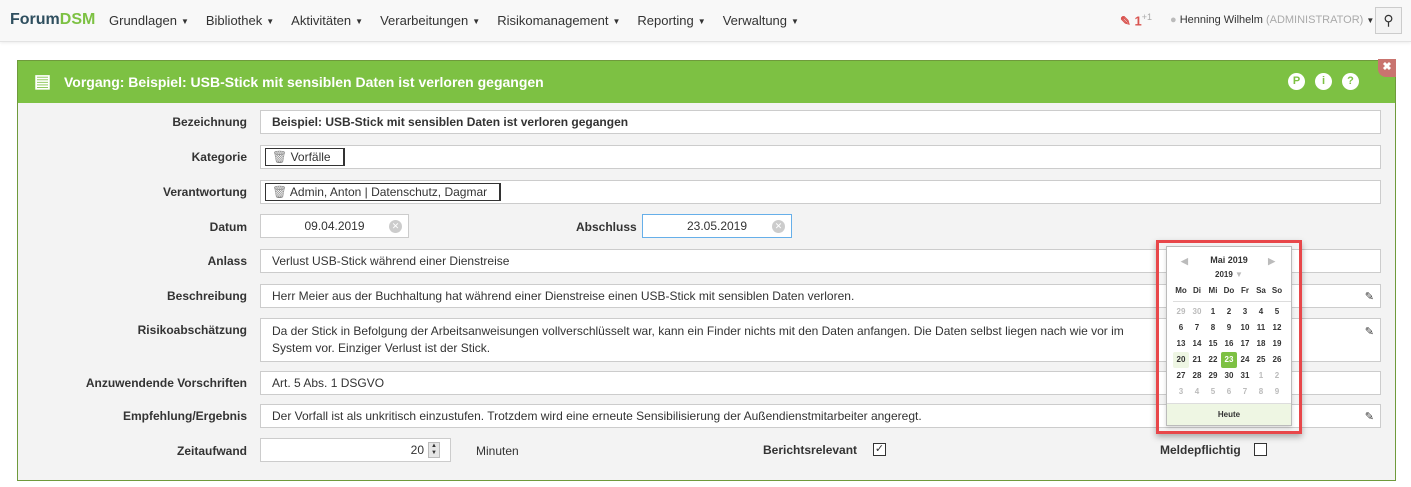 The image size is (1411, 487). What do you see at coordinates (219, 157) in the screenshot?
I see `label-kategorie: Kategorie` at bounding box center [219, 157].